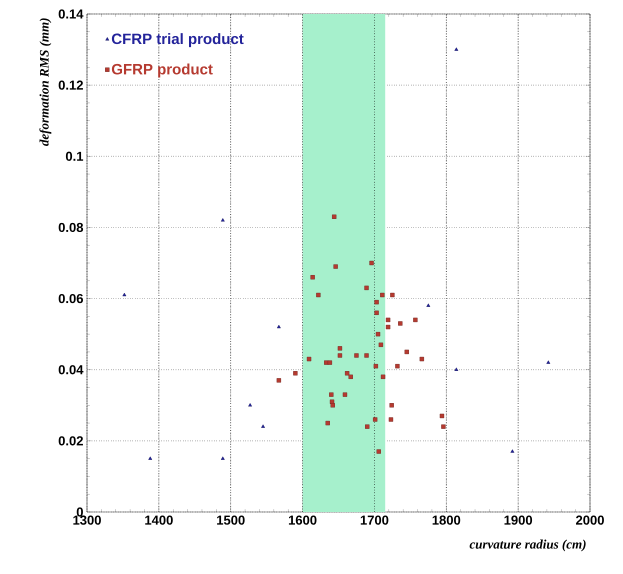 This screenshot has width=623, height=574. What do you see at coordinates (178, 40) in the screenshot?
I see `legend-label: CFRP trial product` at bounding box center [178, 40].